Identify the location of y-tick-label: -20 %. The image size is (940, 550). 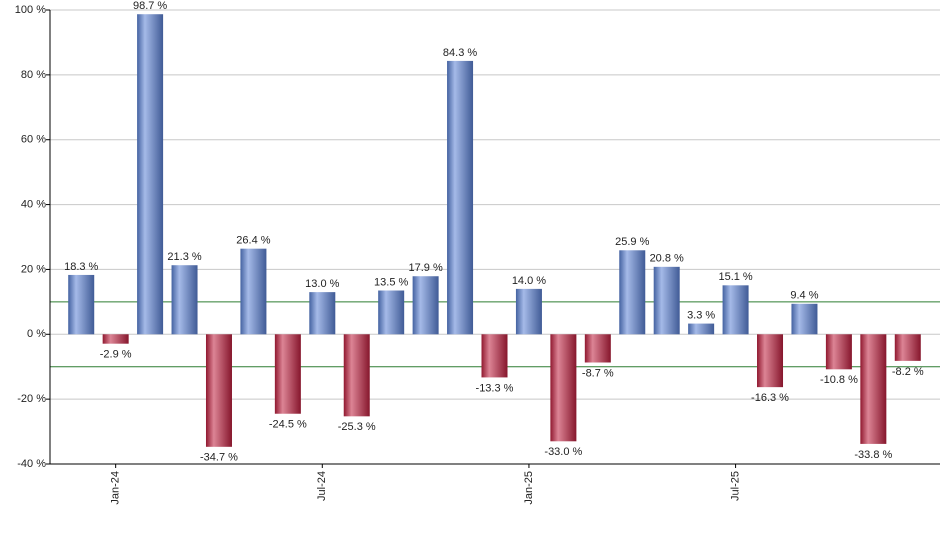
(31, 399).